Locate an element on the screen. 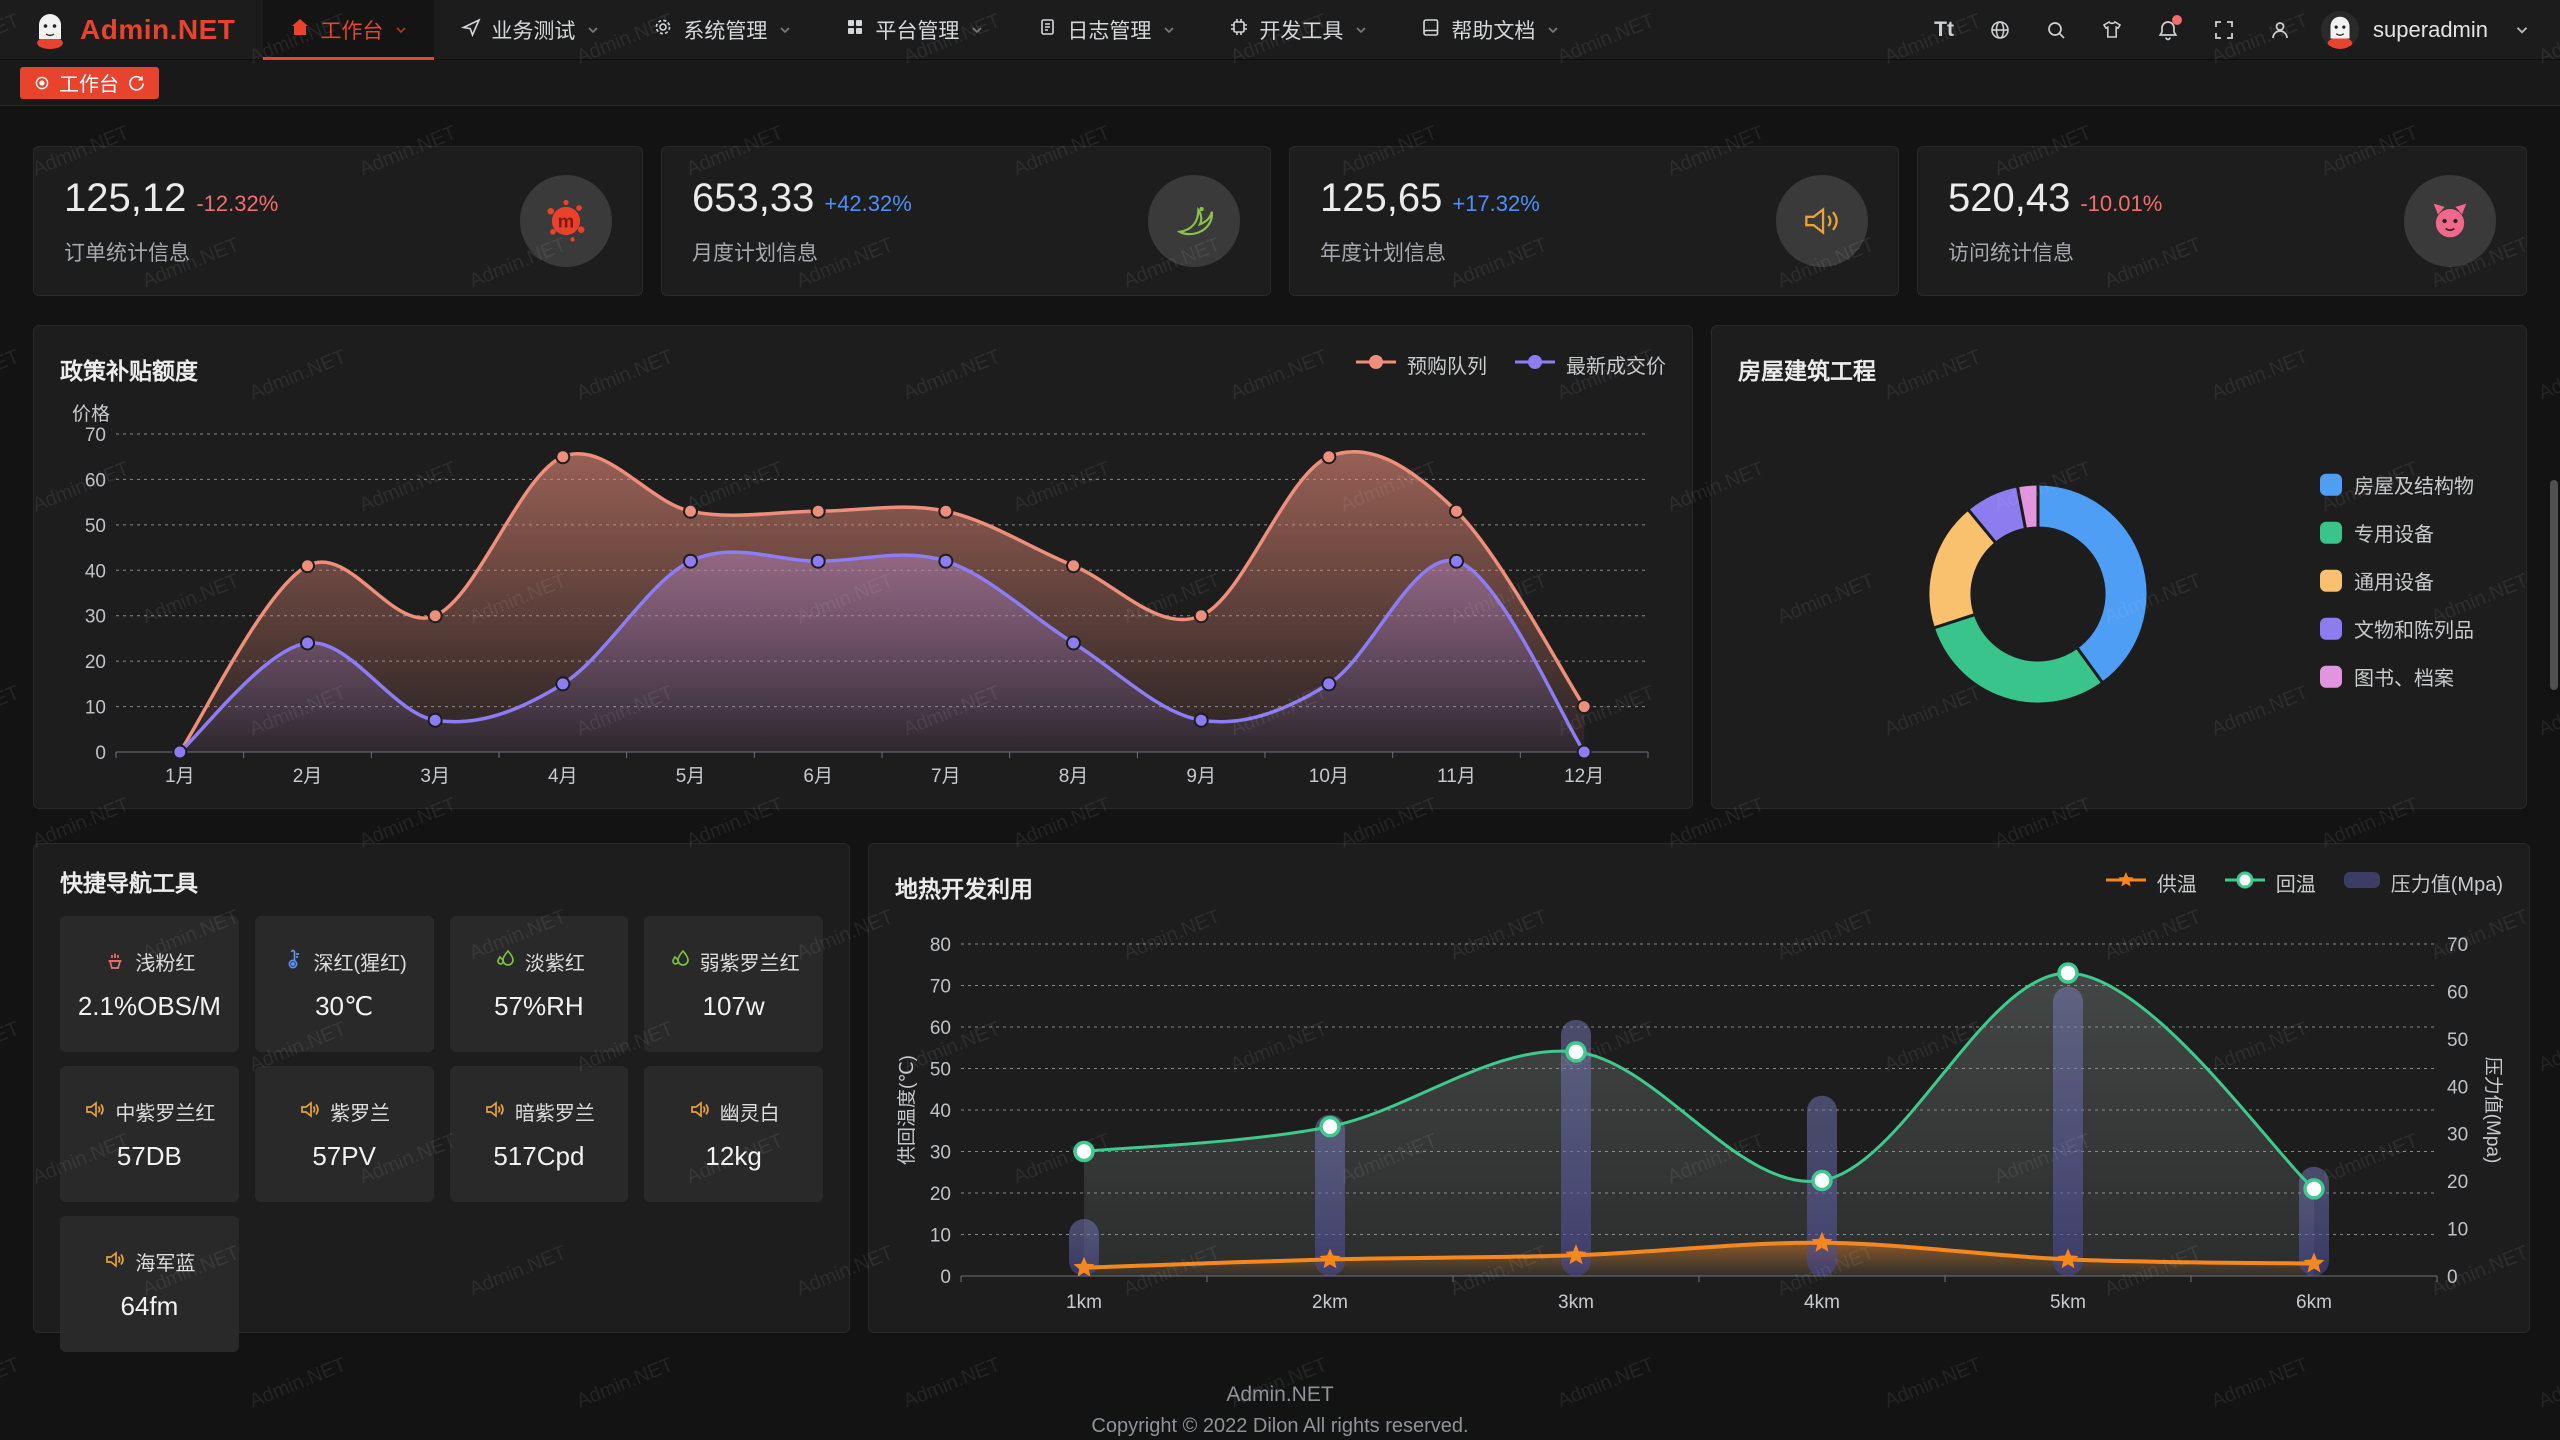 The width and height of the screenshot is (2560, 1440). svg-text: 10 is located at coordinates (95, 708).